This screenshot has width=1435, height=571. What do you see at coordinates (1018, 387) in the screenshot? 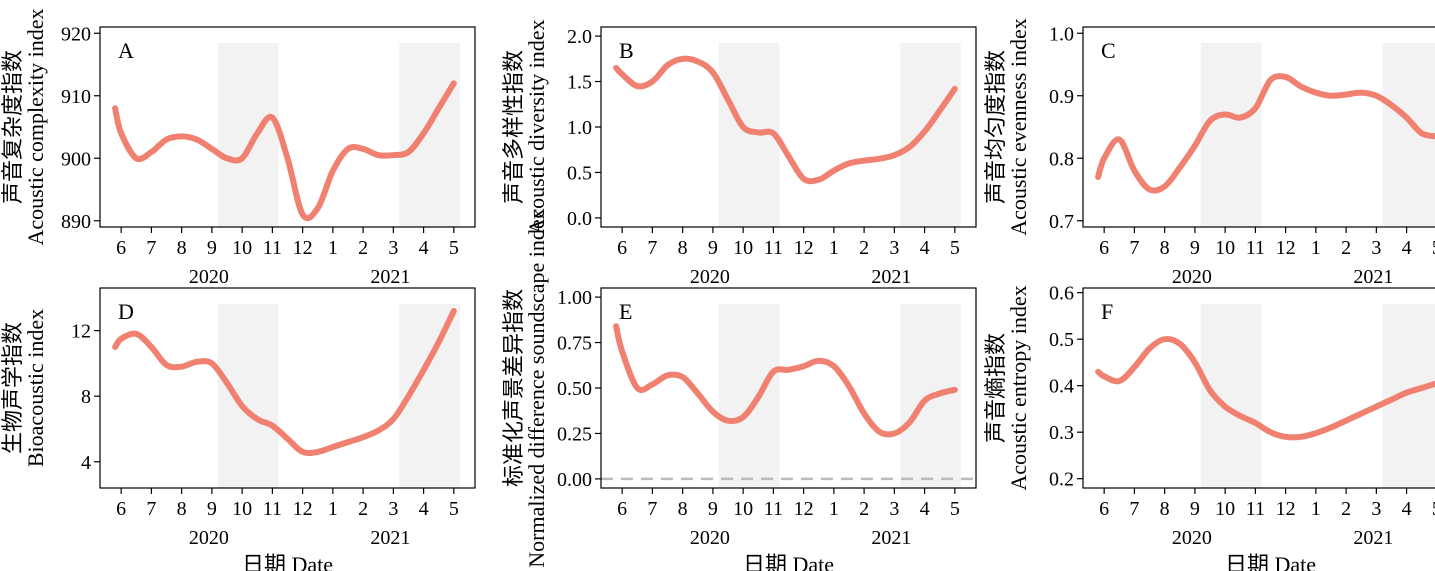
I see `y-axis-title-en: Acoustic entropy index` at bounding box center [1018, 387].